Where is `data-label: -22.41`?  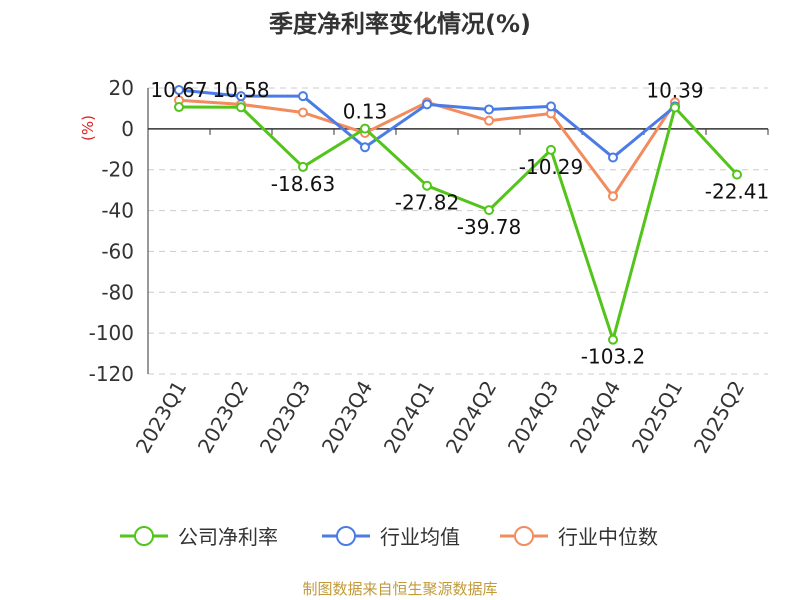 data-label: -22.41 is located at coordinates (737, 192).